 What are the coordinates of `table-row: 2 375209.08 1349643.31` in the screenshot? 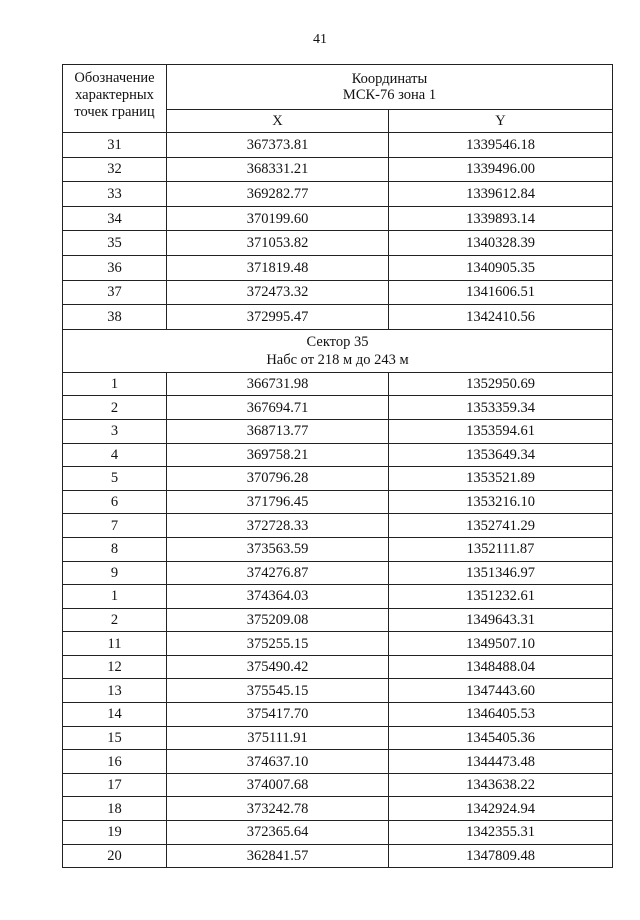 It's located at (337, 620).